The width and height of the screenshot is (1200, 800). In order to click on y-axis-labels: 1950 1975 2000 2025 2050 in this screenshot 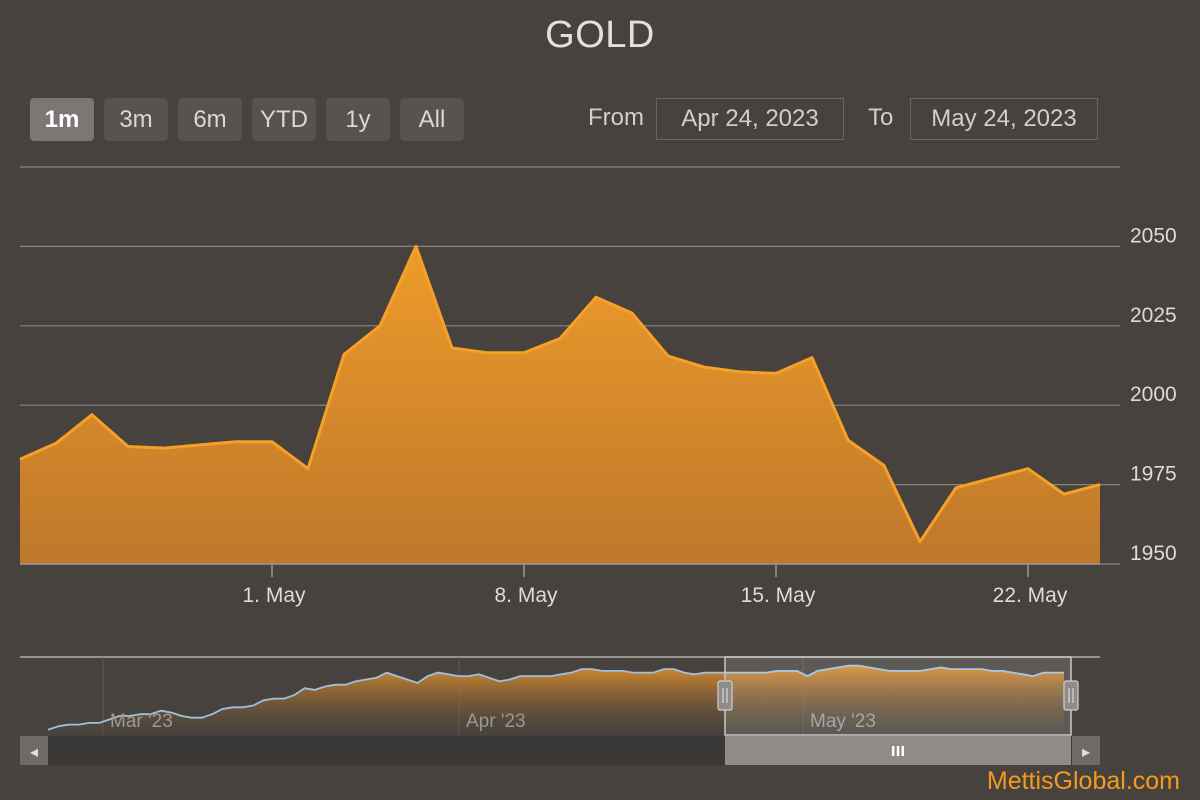, I will do `click(1153, 394)`.